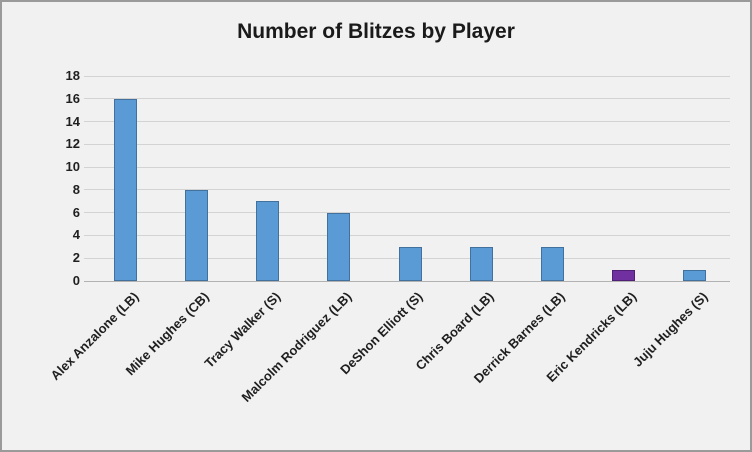 Image resolution: width=752 pixels, height=452 pixels. What do you see at coordinates (670, 329) in the screenshot?
I see `x-axis-label: Juju Hughes (S)` at bounding box center [670, 329].